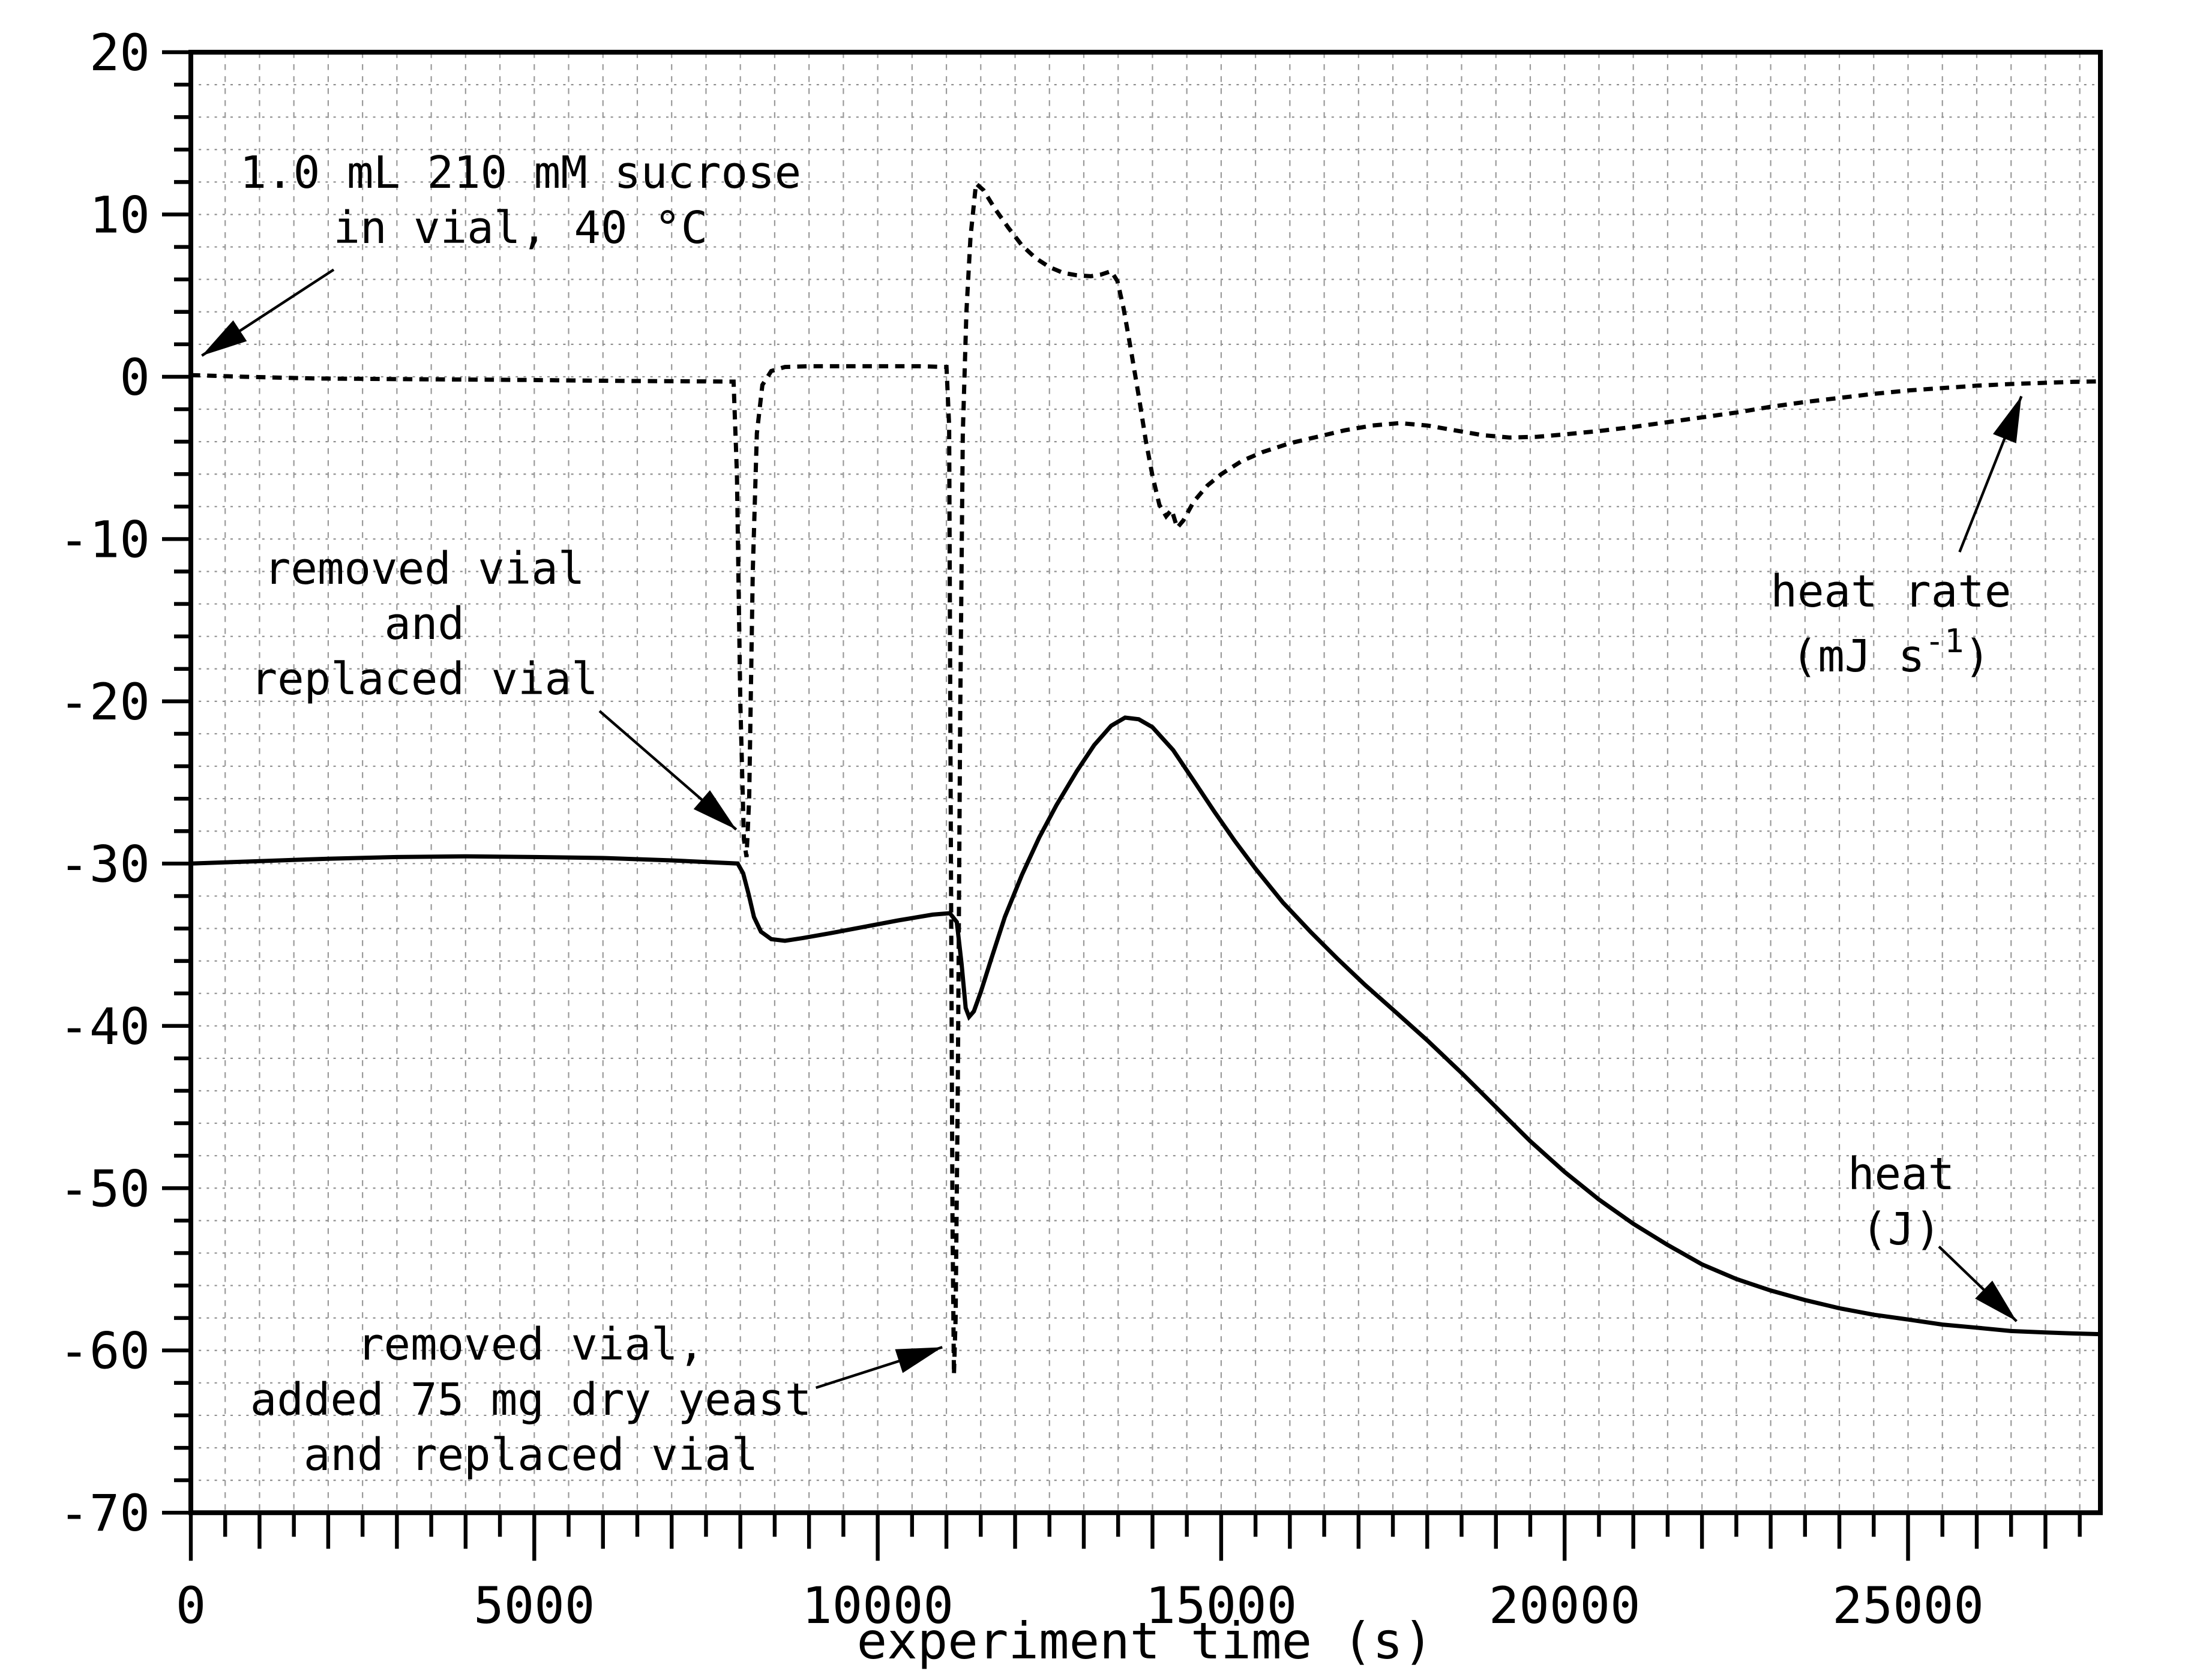 The height and width of the screenshot is (1680, 2194). Describe the element at coordinates (1908, 1605) in the screenshot. I see `x-tick-label: 25000` at that location.